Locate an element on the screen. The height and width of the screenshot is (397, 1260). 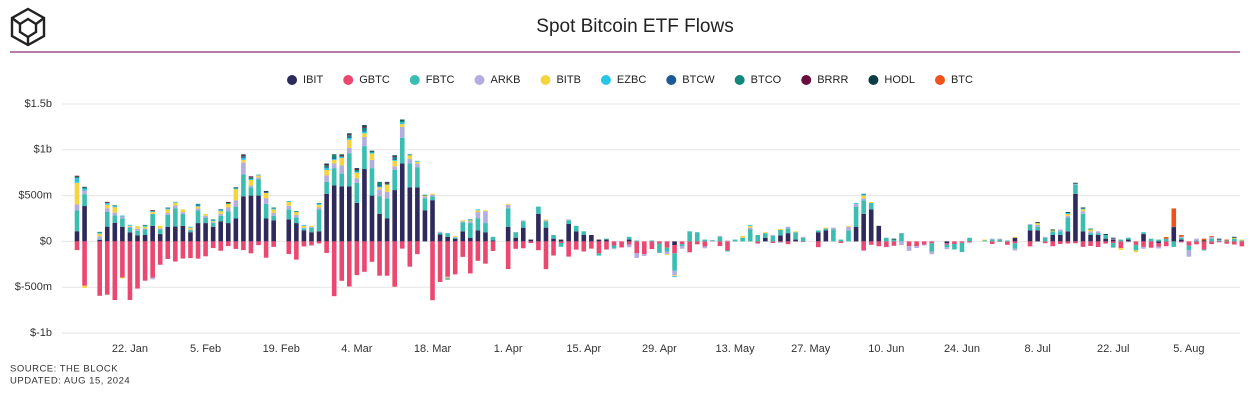
legend-marker is located at coordinates (939, 80).